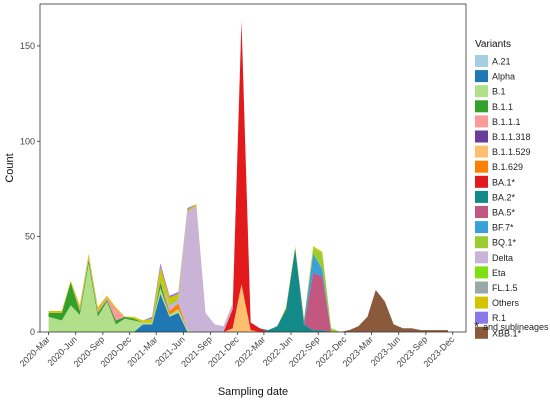 Image resolution: width=550 pixels, height=405 pixels. Describe the element at coordinates (503, 77) in the screenshot. I see `legend-label-alpha: Alpha` at that location.